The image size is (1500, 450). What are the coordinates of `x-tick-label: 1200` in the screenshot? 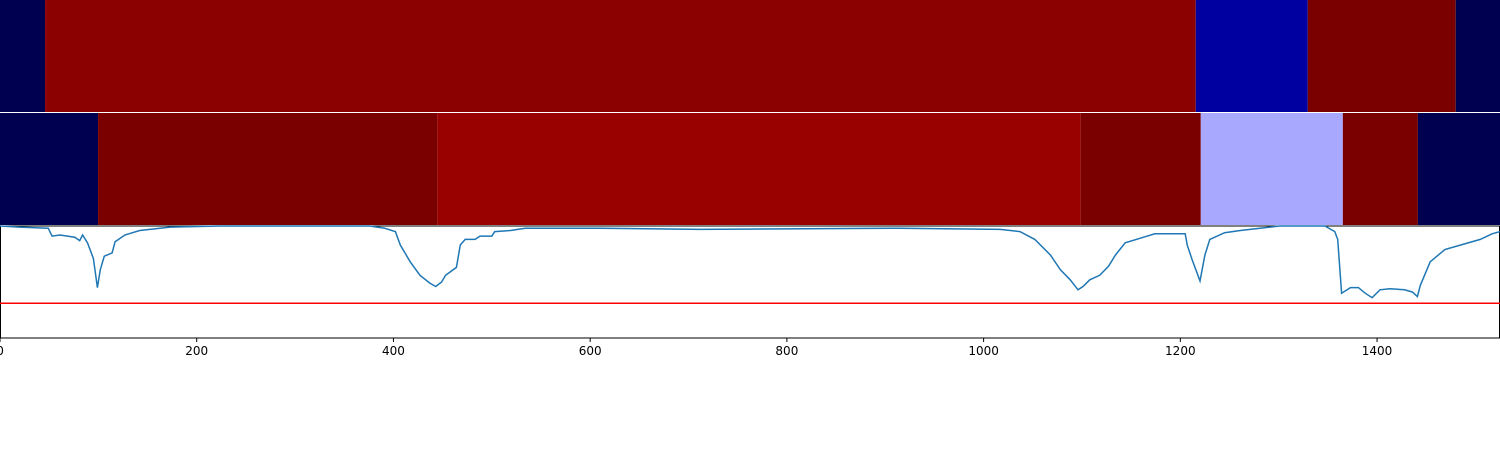 It's located at (1180, 351).